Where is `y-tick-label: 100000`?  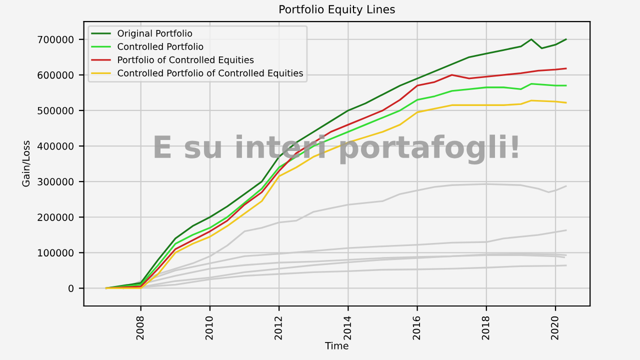
y-tick-label: 100000 is located at coordinates (56, 253).